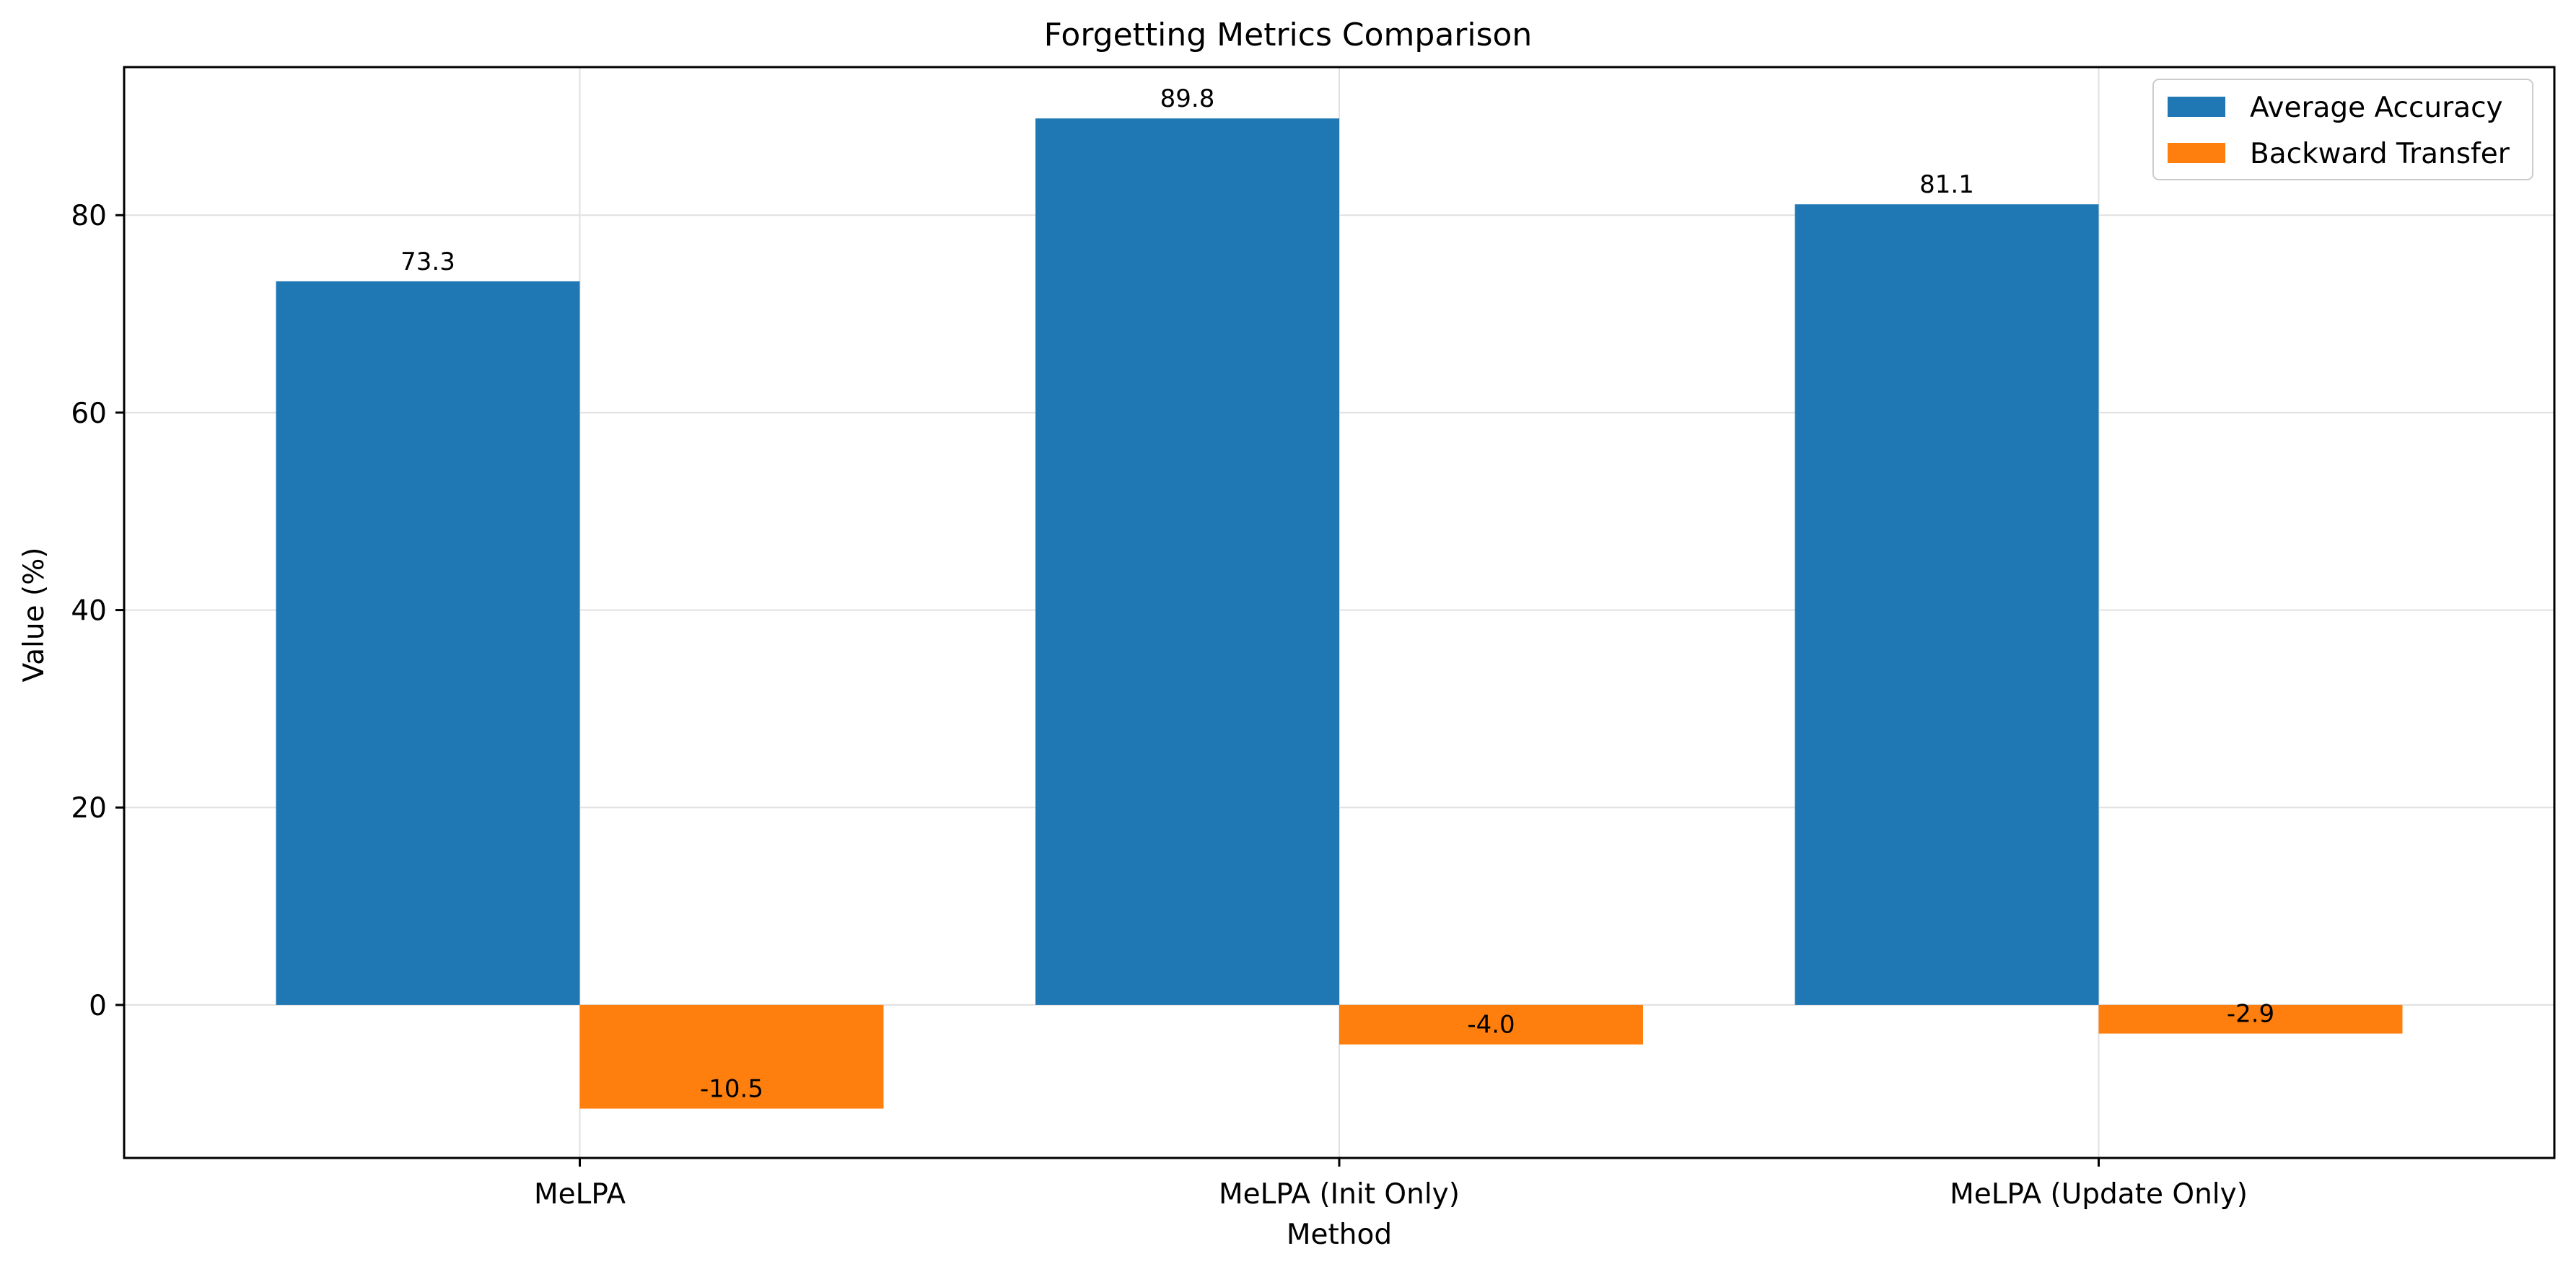 The image size is (2576, 1277). What do you see at coordinates (1339, 1235) in the screenshot?
I see `x-axis-label: Method` at bounding box center [1339, 1235].